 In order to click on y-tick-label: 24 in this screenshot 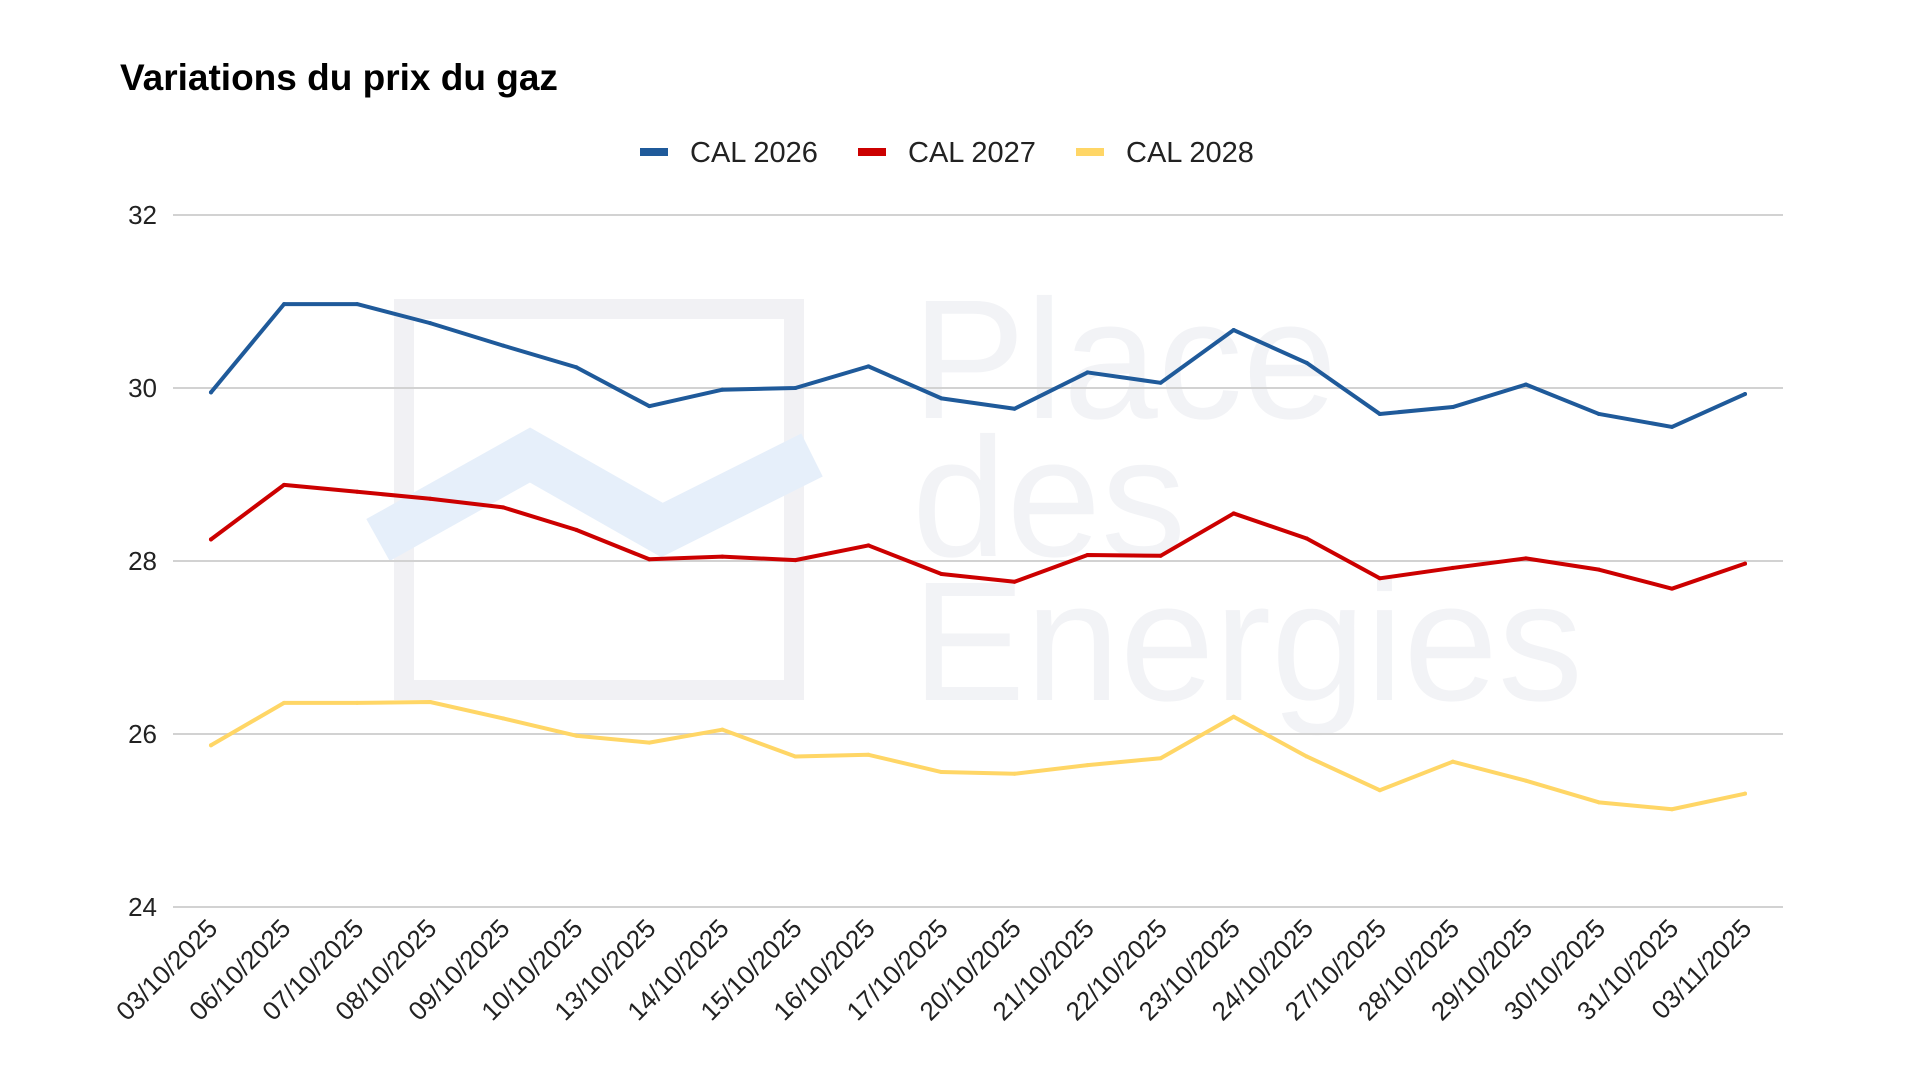, I will do `click(142, 907)`.